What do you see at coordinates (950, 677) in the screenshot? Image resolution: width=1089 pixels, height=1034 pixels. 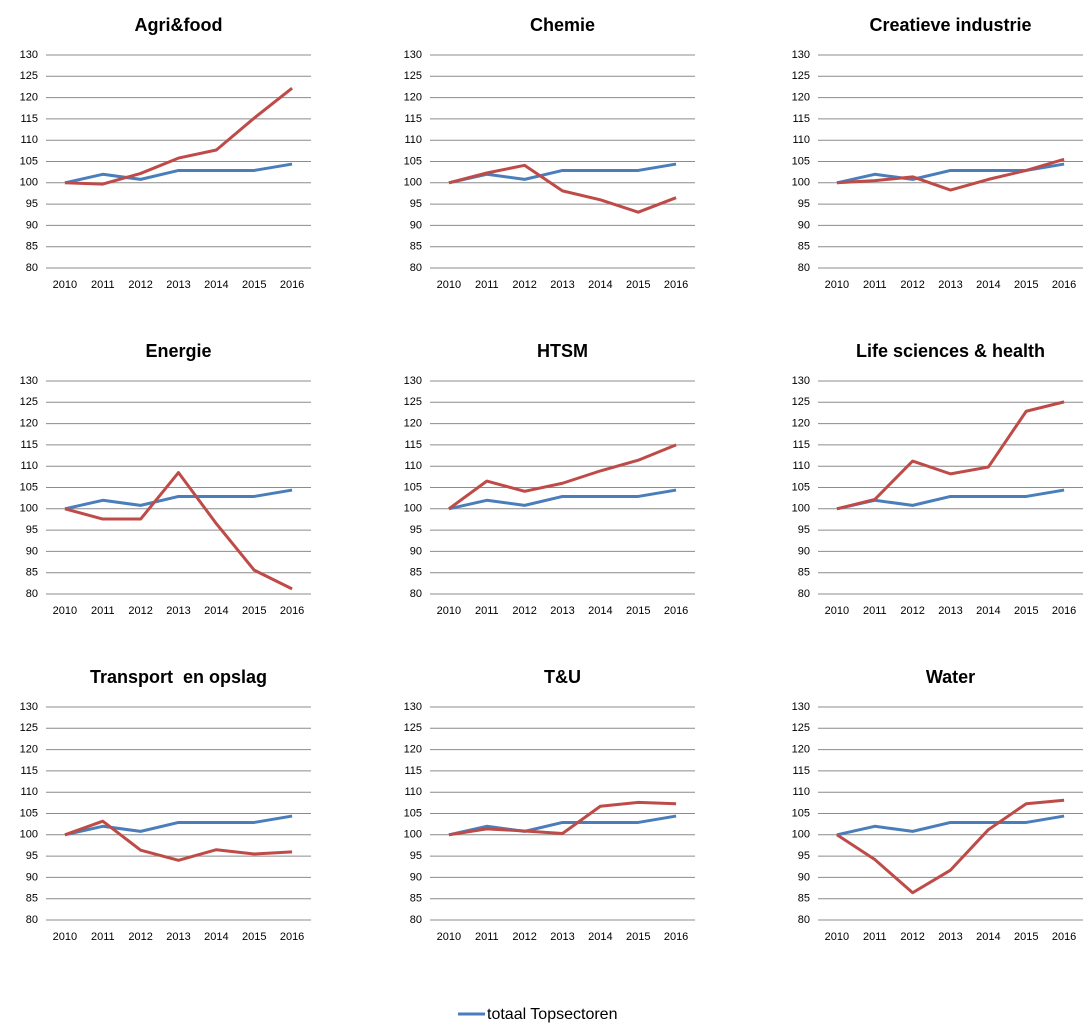 I see `chart-title: Water` at bounding box center [950, 677].